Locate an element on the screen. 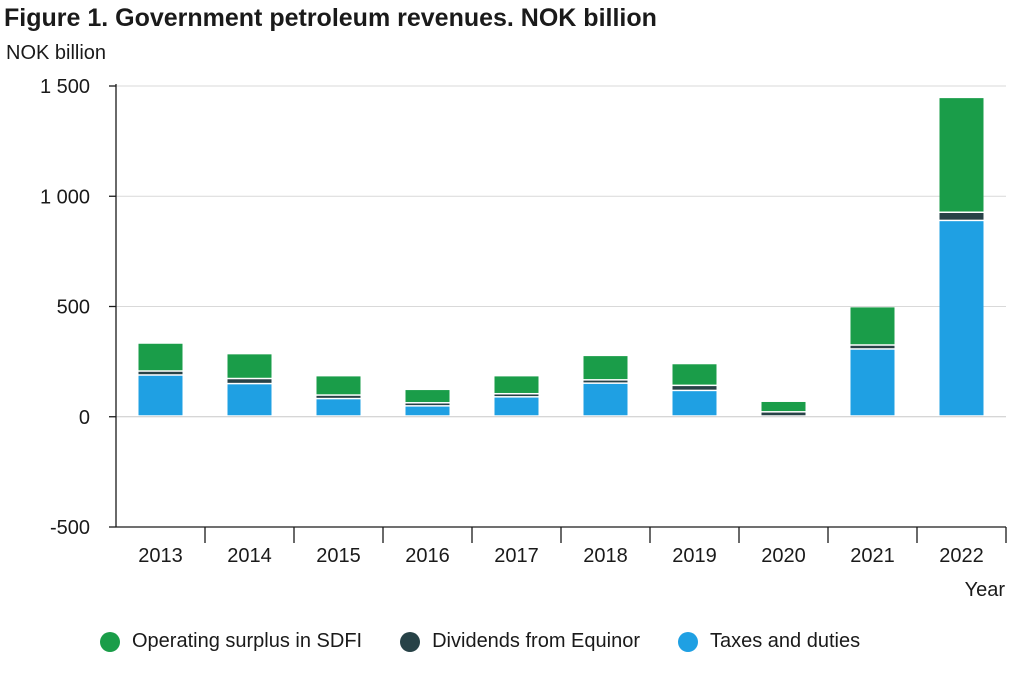 The width and height of the screenshot is (1024, 682). legend-swatch-operating-surplus is located at coordinates (110, 641).